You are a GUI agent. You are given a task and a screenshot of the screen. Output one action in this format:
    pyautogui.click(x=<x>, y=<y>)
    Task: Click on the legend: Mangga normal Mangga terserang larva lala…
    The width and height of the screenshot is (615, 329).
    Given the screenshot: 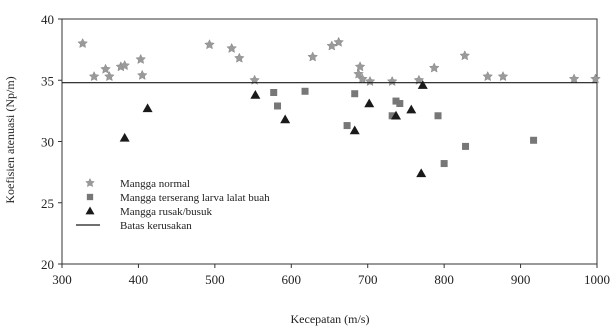 What is the action you would take?
    pyautogui.click(x=173, y=204)
    